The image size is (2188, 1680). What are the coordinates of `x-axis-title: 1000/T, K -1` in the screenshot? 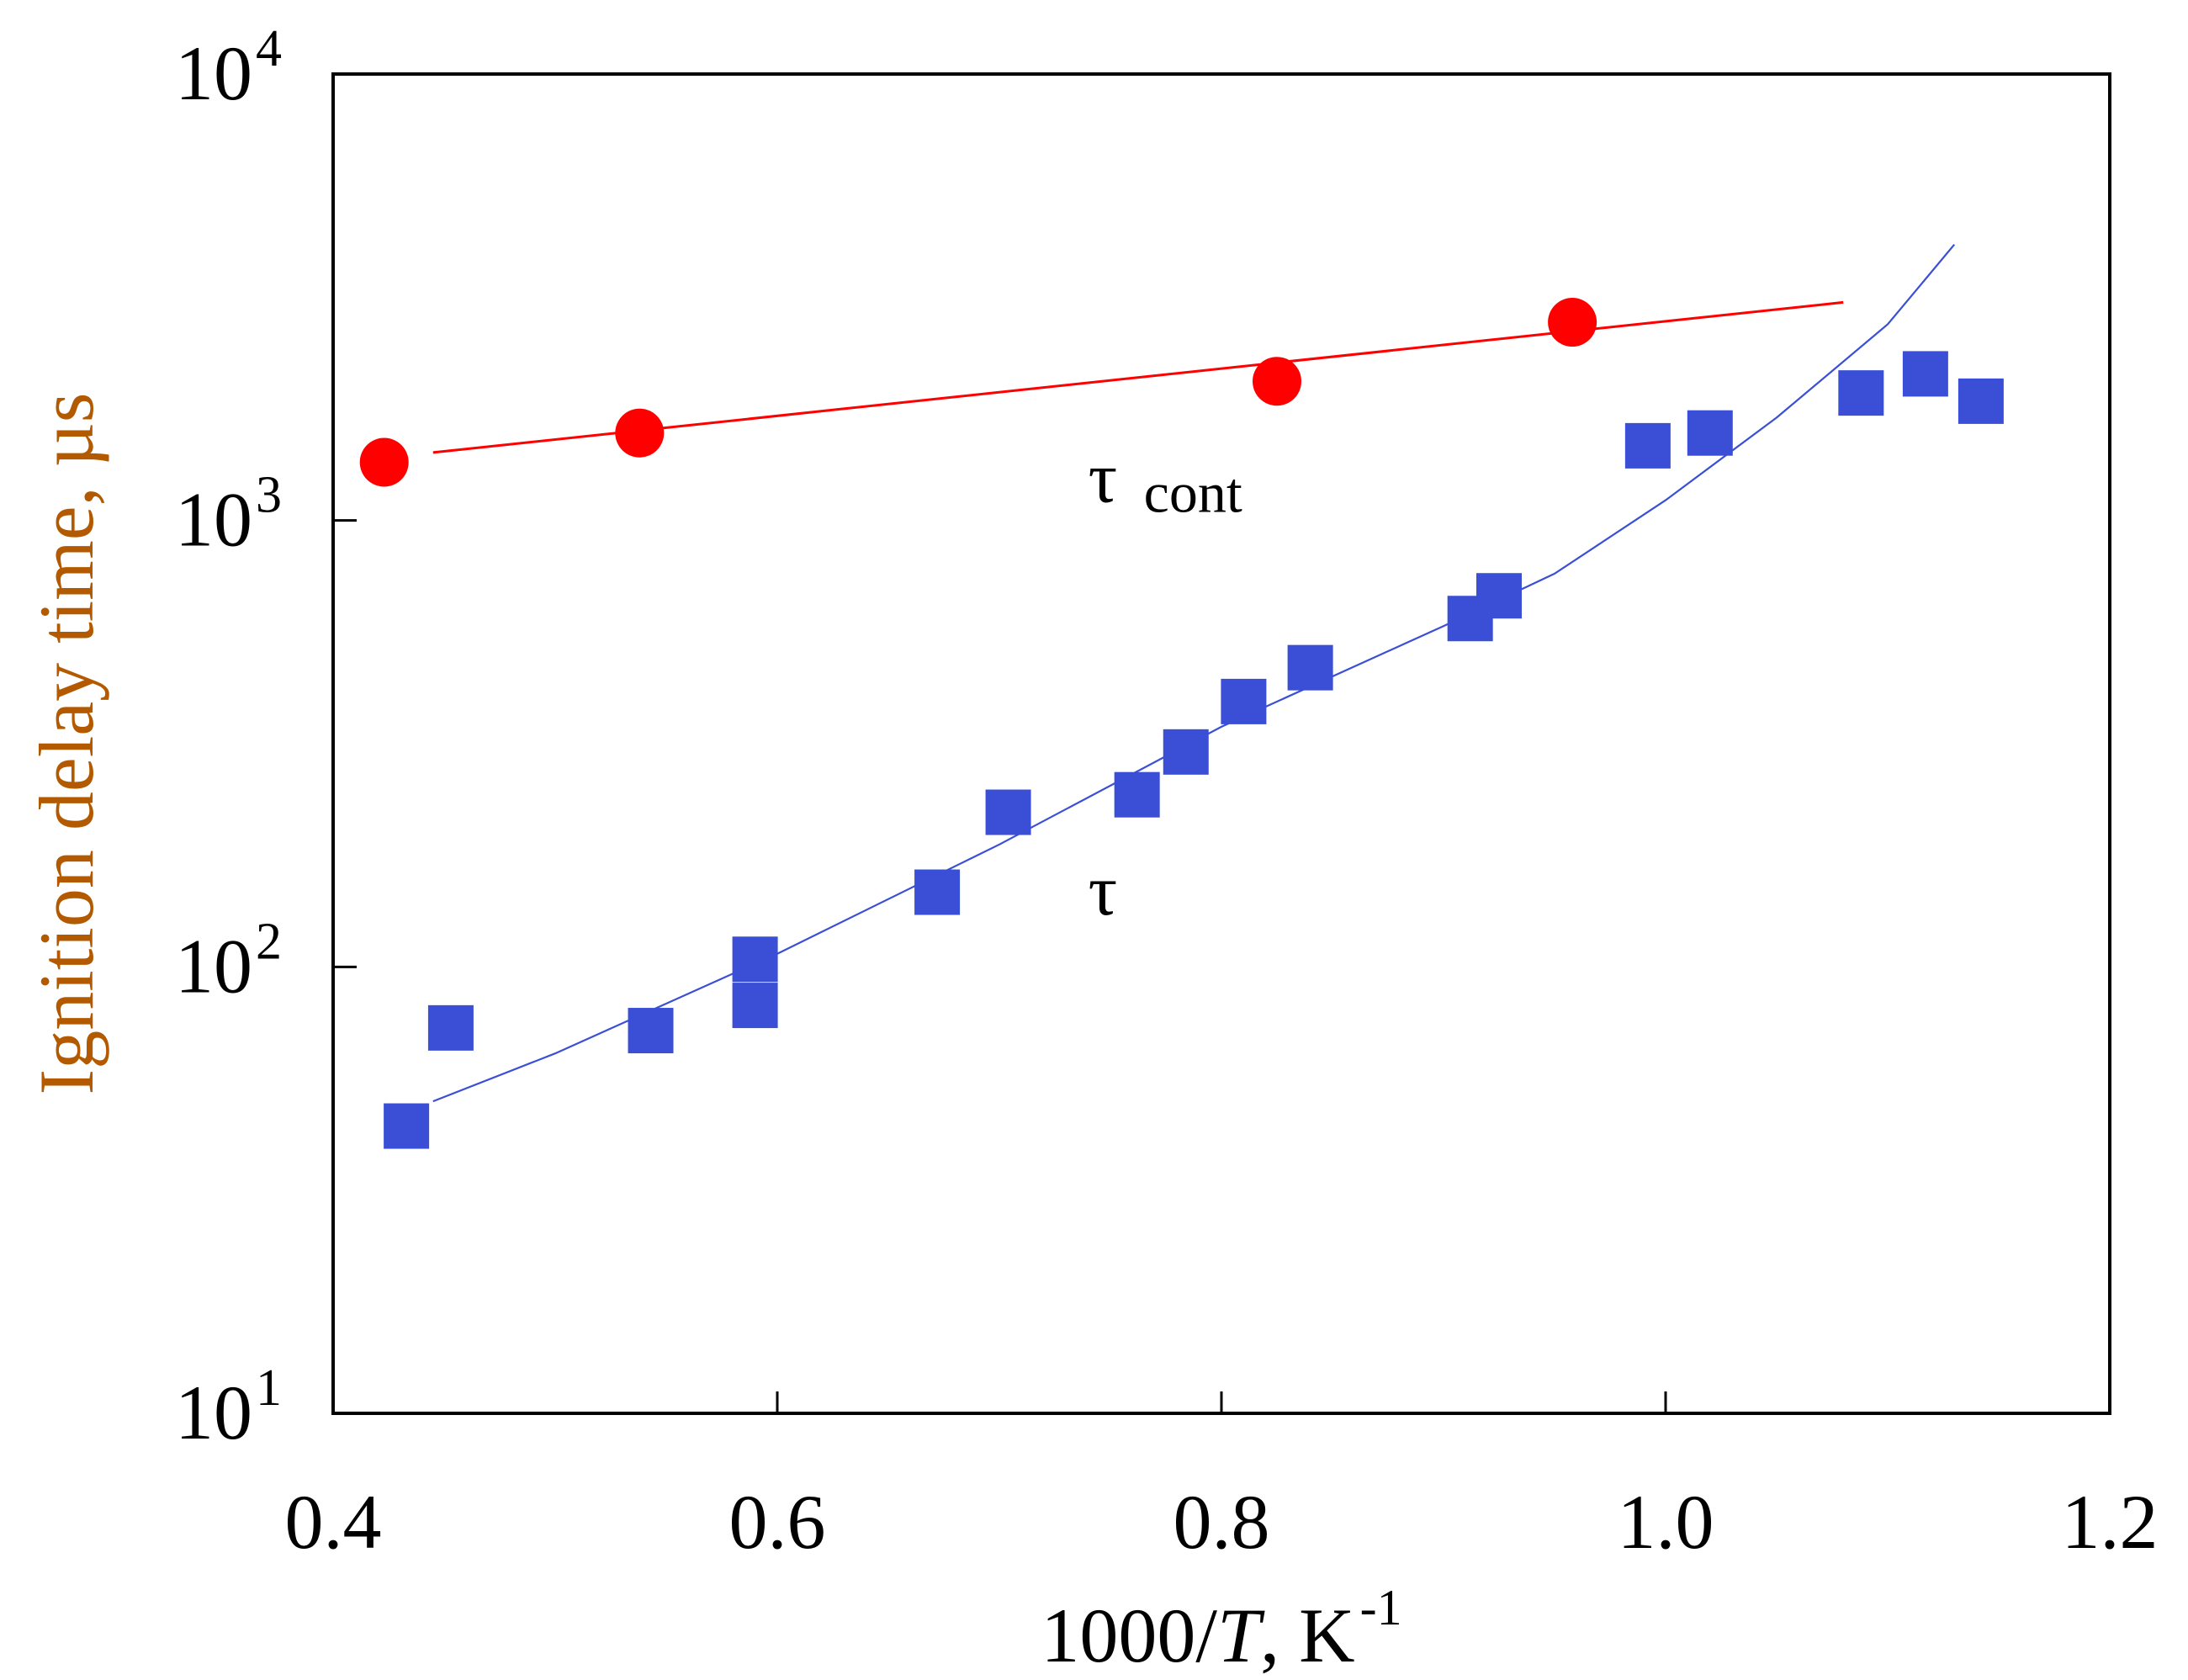 It's located at (1221, 1629).